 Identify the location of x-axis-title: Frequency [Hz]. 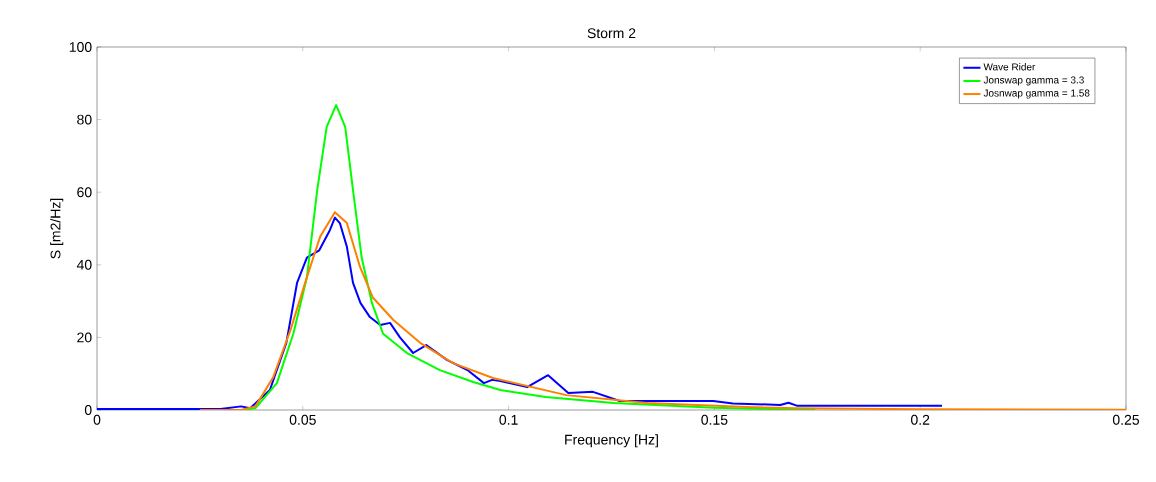
(611, 441).